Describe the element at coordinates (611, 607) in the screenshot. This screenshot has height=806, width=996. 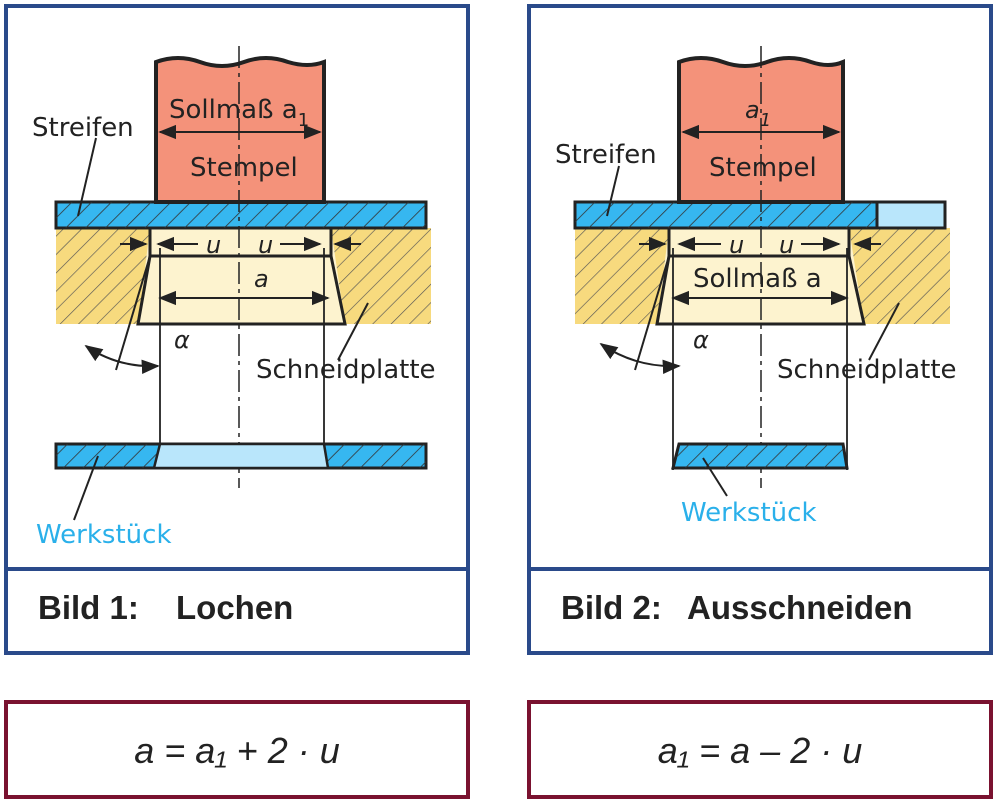
I see `figure-2-number: Bild 2:` at that location.